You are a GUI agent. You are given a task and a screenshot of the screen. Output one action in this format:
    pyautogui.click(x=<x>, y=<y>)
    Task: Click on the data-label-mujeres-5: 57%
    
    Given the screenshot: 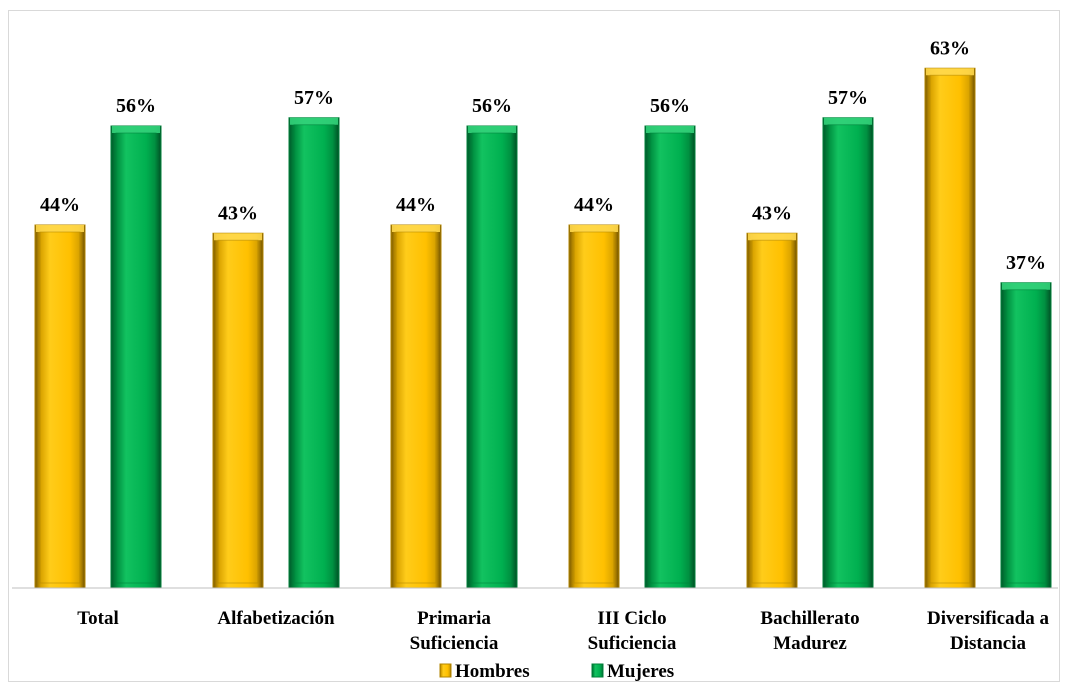 What is the action you would take?
    pyautogui.click(x=848, y=98)
    